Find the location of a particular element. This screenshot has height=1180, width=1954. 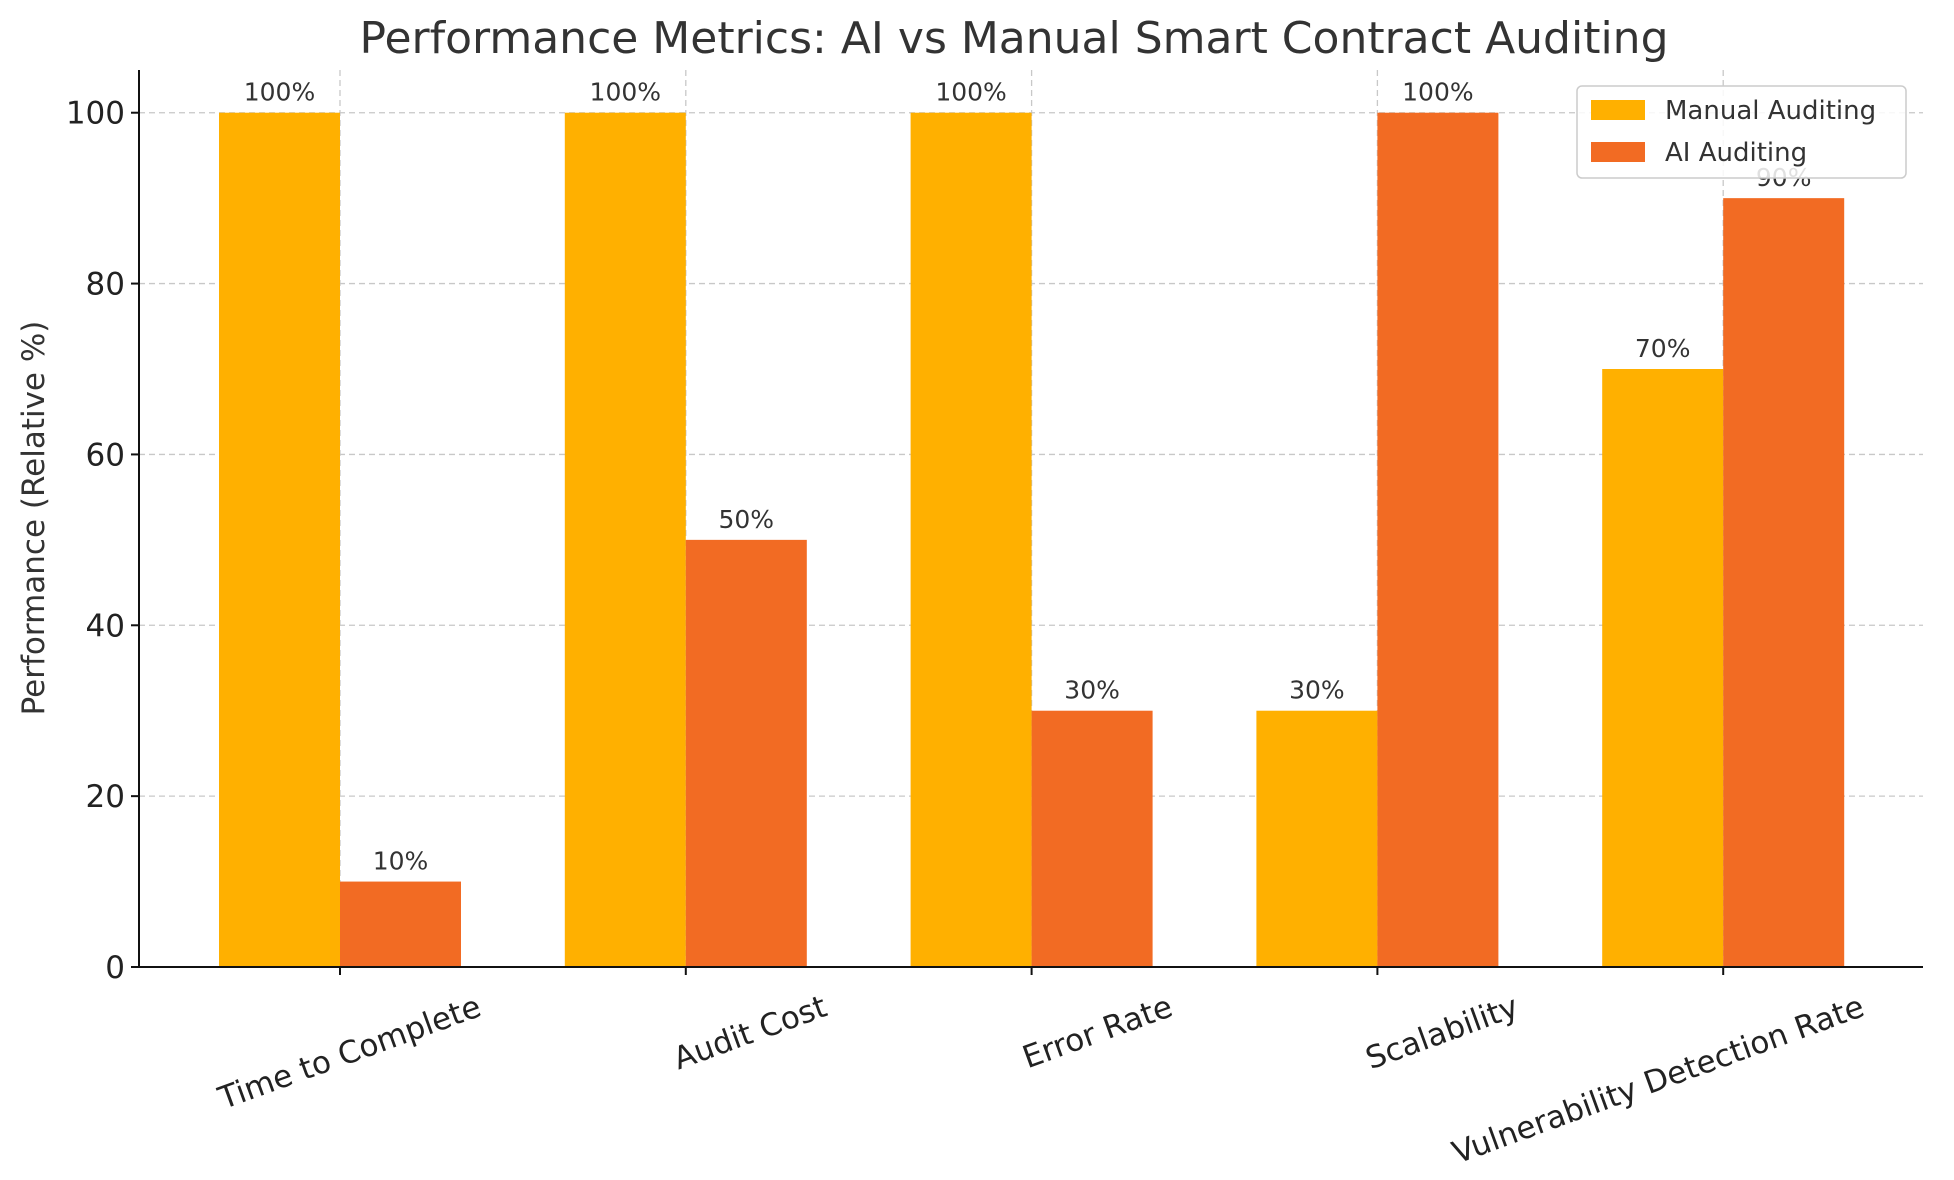

legend: Manual Auditing AI Auditing is located at coordinates (1741, 132).